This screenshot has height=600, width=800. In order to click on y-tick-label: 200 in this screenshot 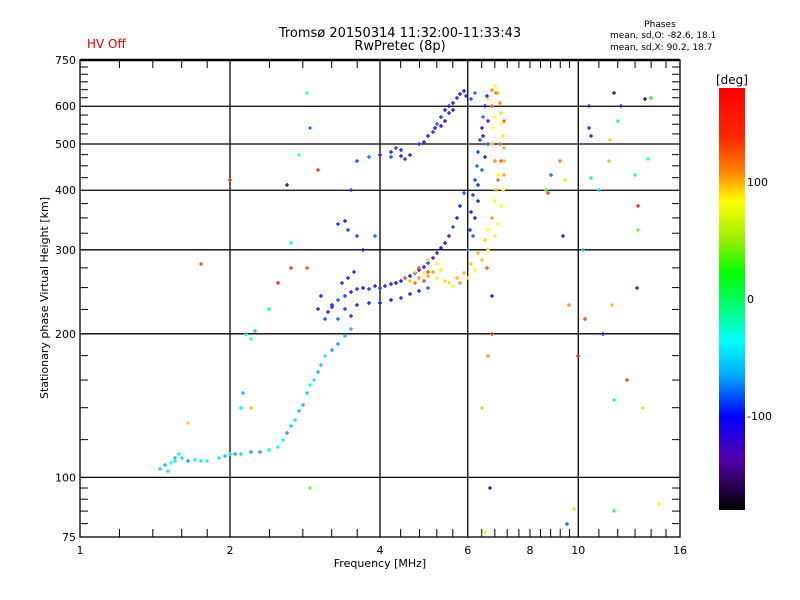, I will do `click(65, 334)`.